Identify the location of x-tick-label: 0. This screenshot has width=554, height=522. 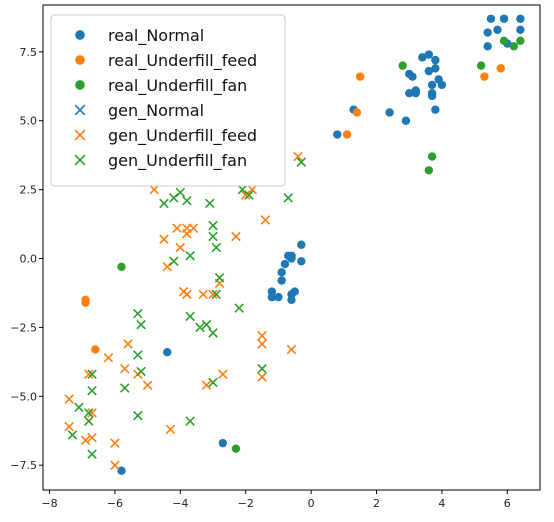
(311, 503).